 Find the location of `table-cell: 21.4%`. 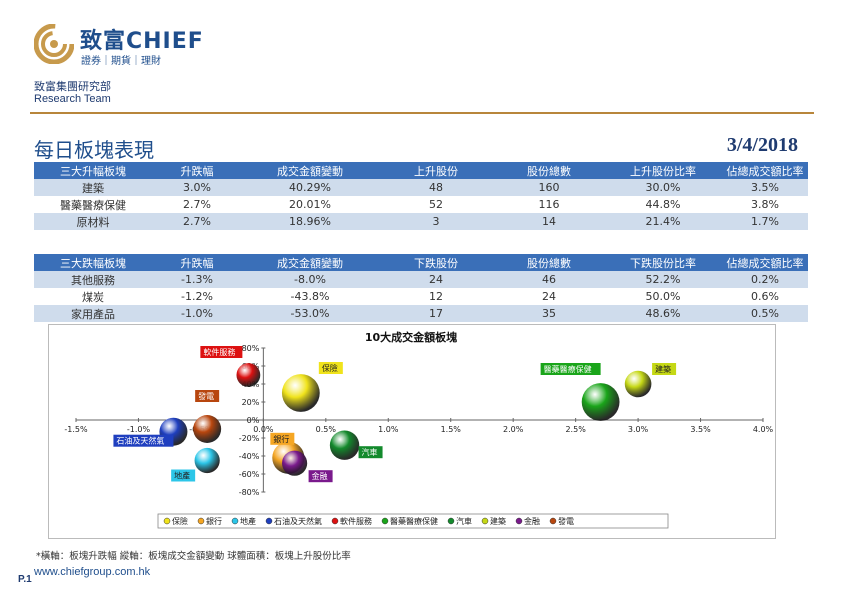

table-cell: 21.4% is located at coordinates (663, 221).